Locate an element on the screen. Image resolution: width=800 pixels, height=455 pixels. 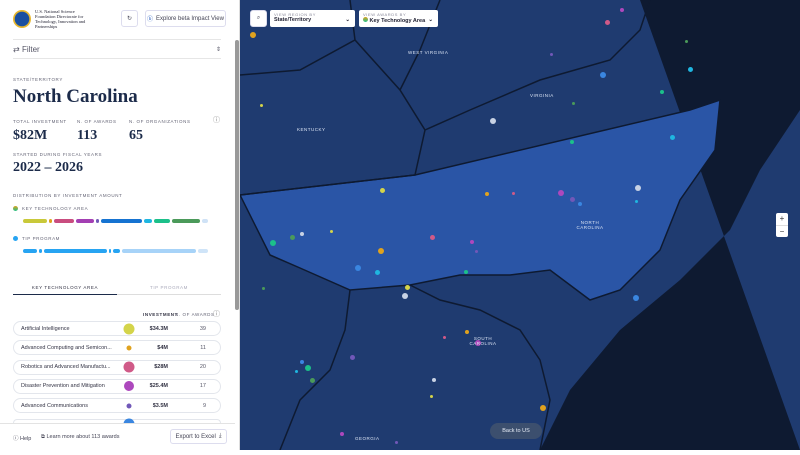
list-item: Robotics and Advanced Manufactu... $28M 20 is located at coordinates (117, 367).